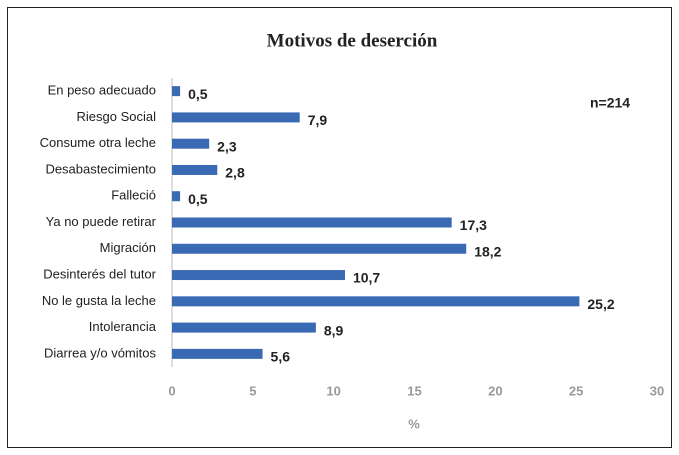 Image resolution: width=679 pixels, height=455 pixels. Describe the element at coordinates (473, 225) in the screenshot. I see `data-label: 17,3` at that location.